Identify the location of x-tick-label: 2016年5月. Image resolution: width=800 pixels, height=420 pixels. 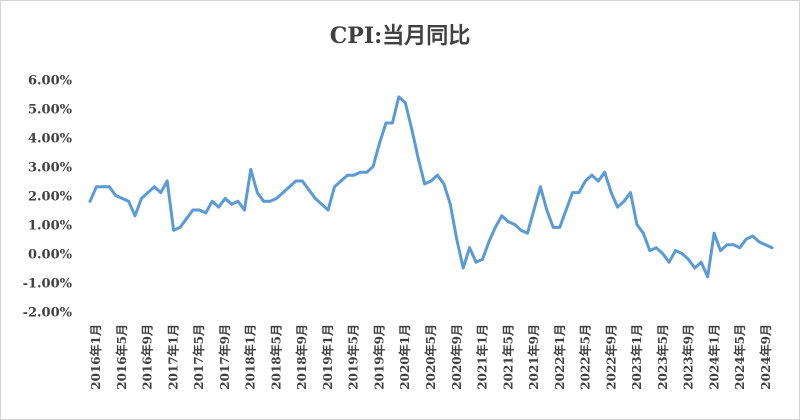
(121, 357).